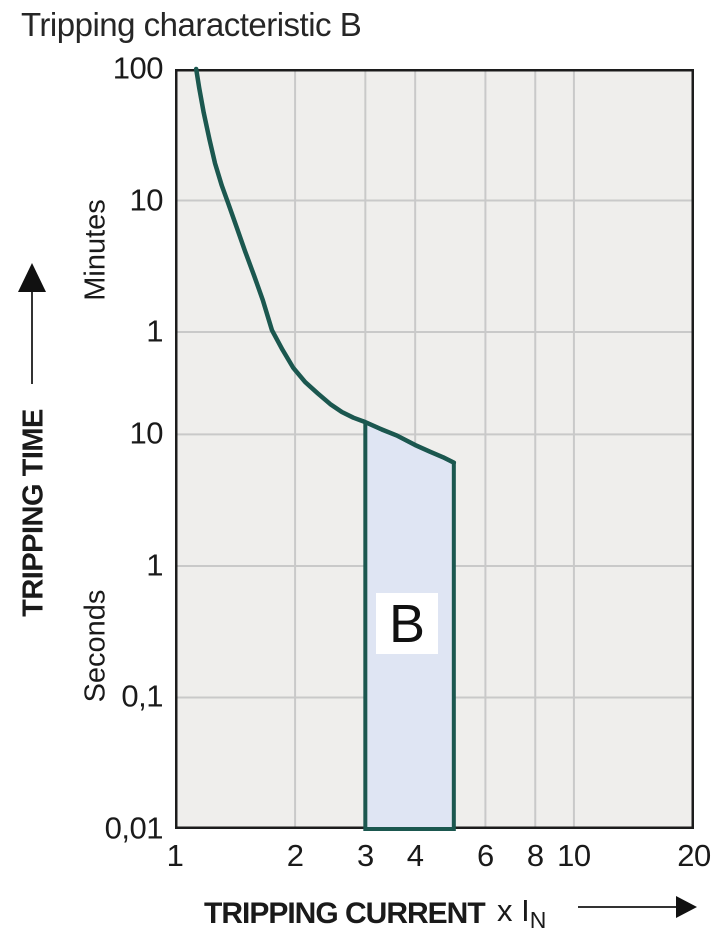  Describe the element at coordinates (345, 913) in the screenshot. I see `x-axis-title: TRIPPING CURRENT` at that location.